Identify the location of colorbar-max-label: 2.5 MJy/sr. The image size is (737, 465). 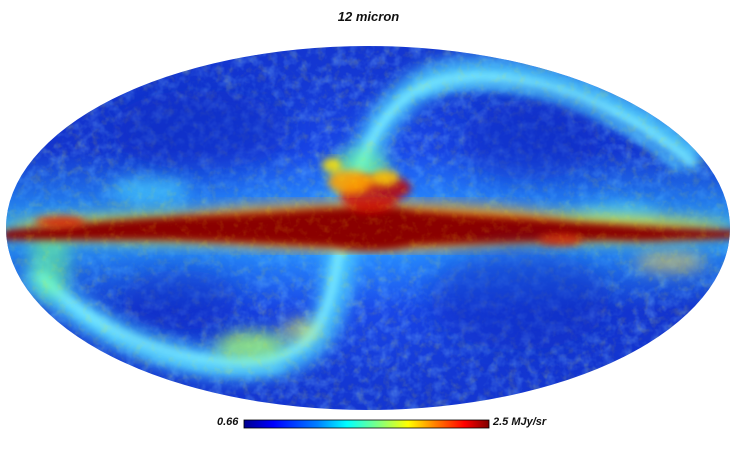
(520, 422).